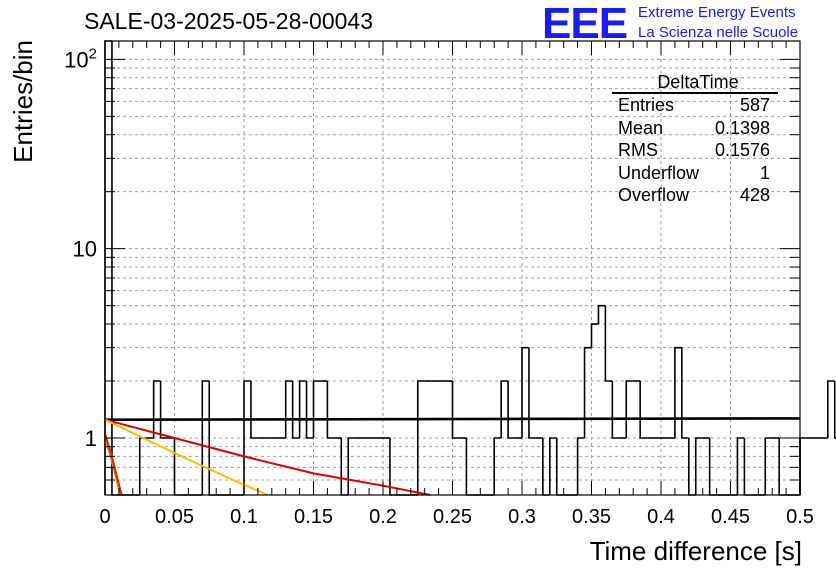  Describe the element at coordinates (754, 105) in the screenshot. I see `stats-value: 587` at that location.